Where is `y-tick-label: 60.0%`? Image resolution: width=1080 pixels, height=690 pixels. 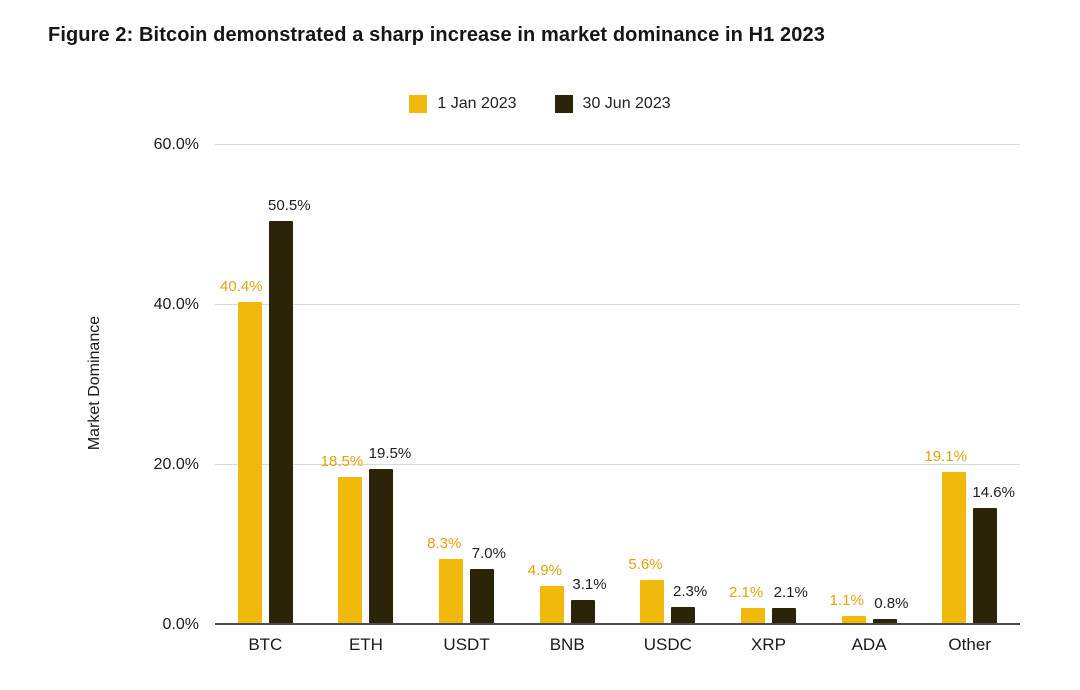 y-tick-label: 60.0% is located at coordinates (176, 144).